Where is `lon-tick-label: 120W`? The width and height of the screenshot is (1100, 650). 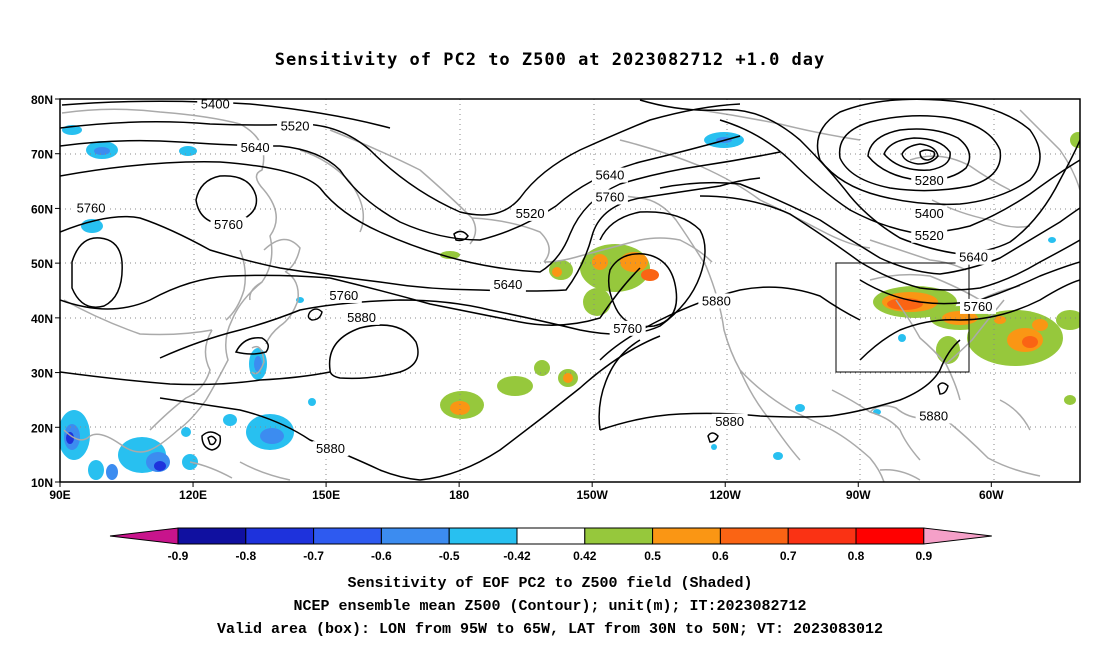
lon-tick-label: 120W is located at coordinates (726, 495).